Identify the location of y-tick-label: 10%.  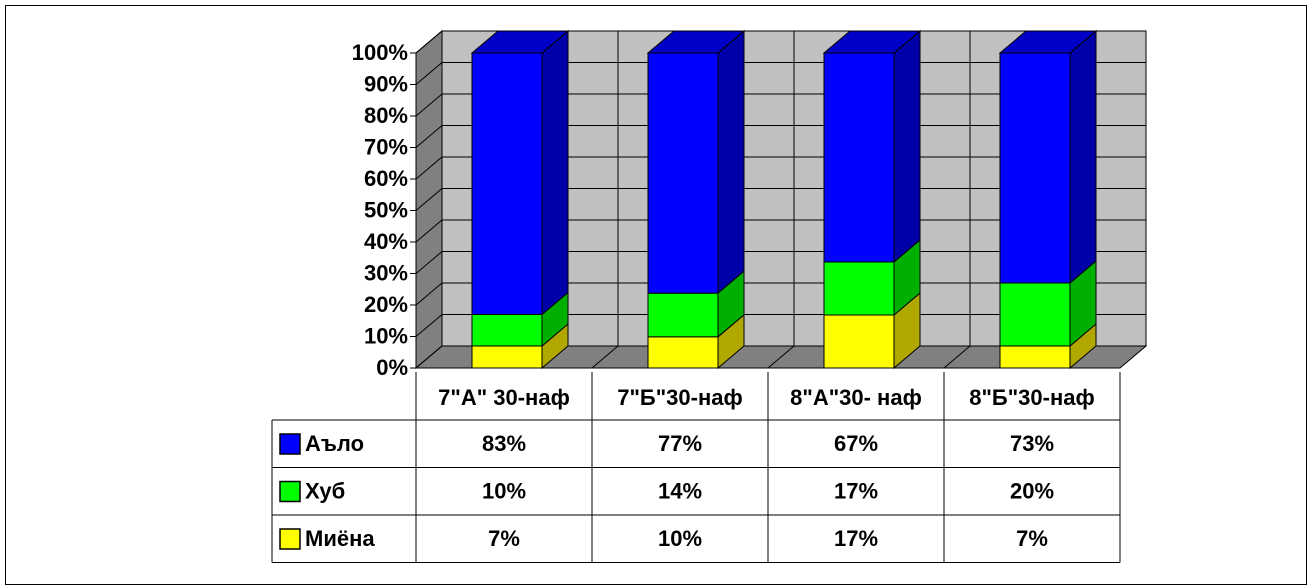
(386, 336).